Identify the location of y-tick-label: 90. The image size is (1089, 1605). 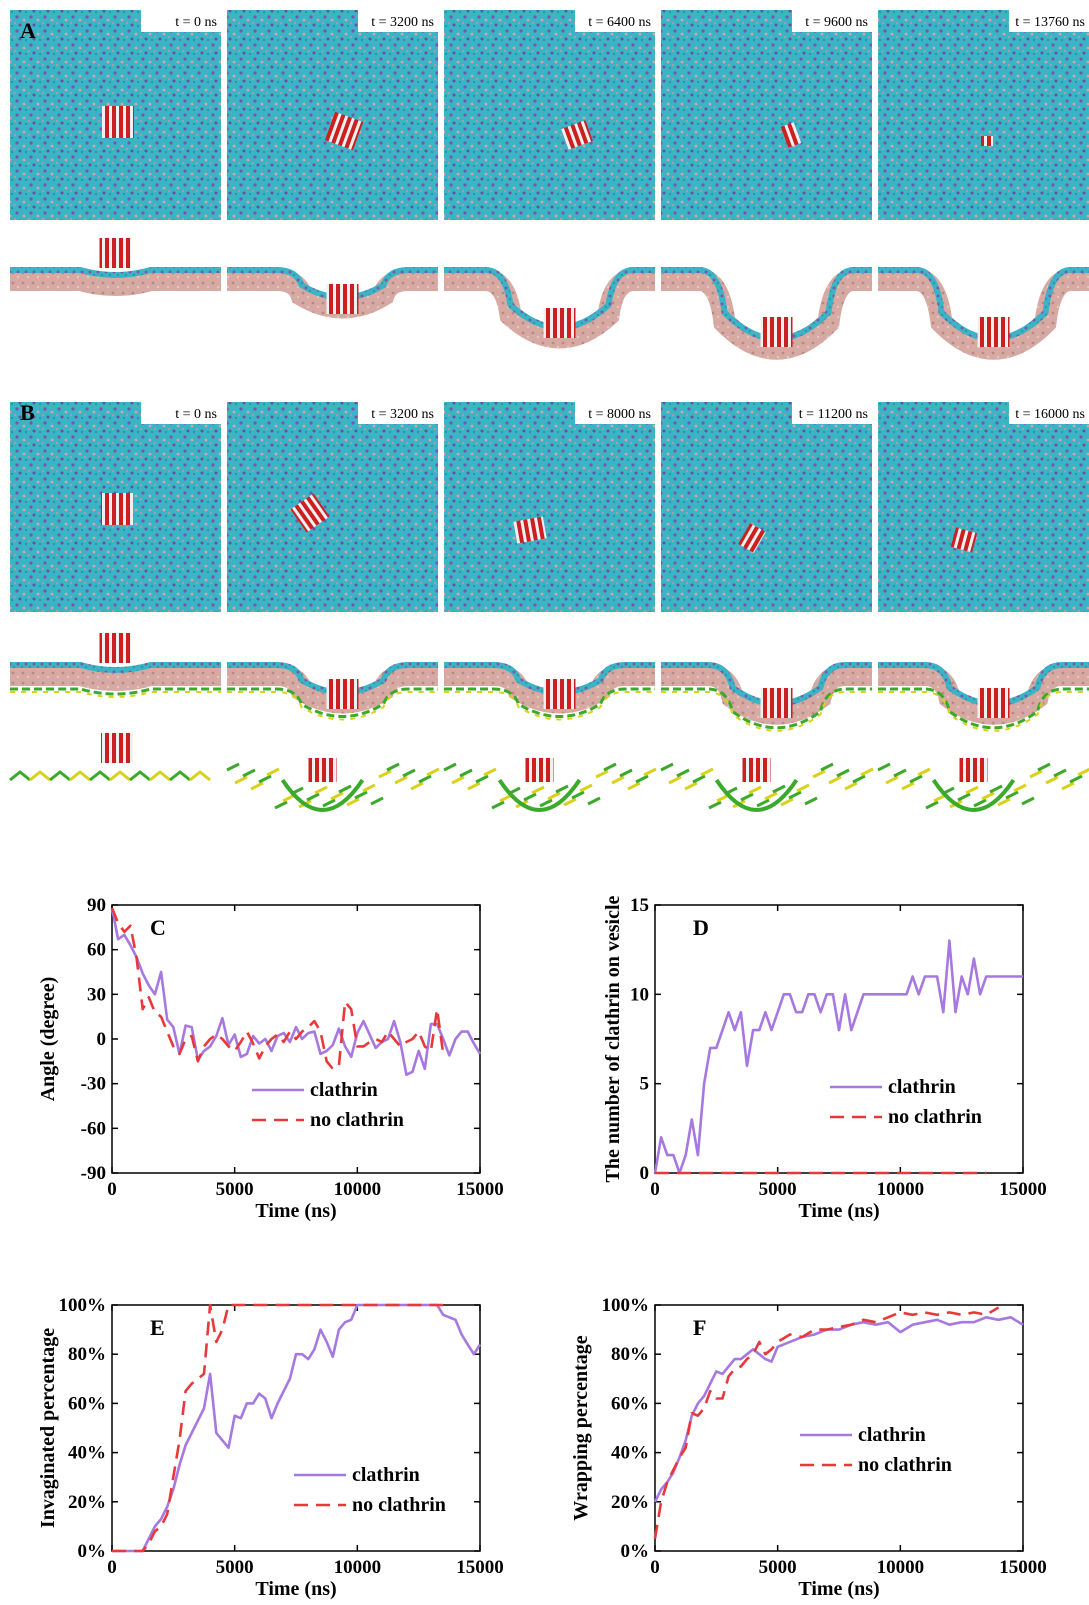
(96, 905).